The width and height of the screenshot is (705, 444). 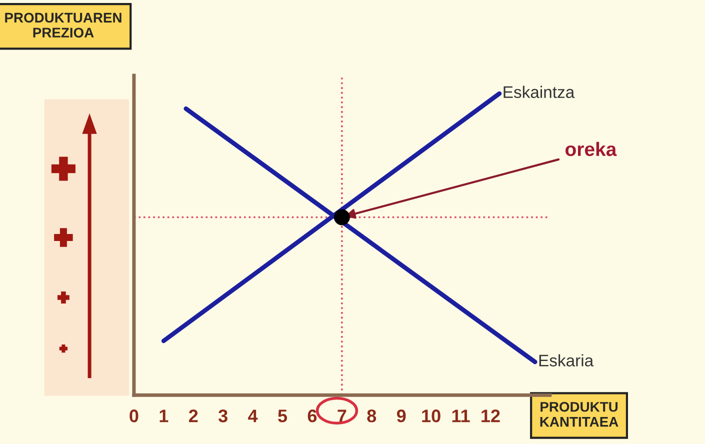 What do you see at coordinates (371, 416) in the screenshot?
I see `x-tick-label: 8` at bounding box center [371, 416].